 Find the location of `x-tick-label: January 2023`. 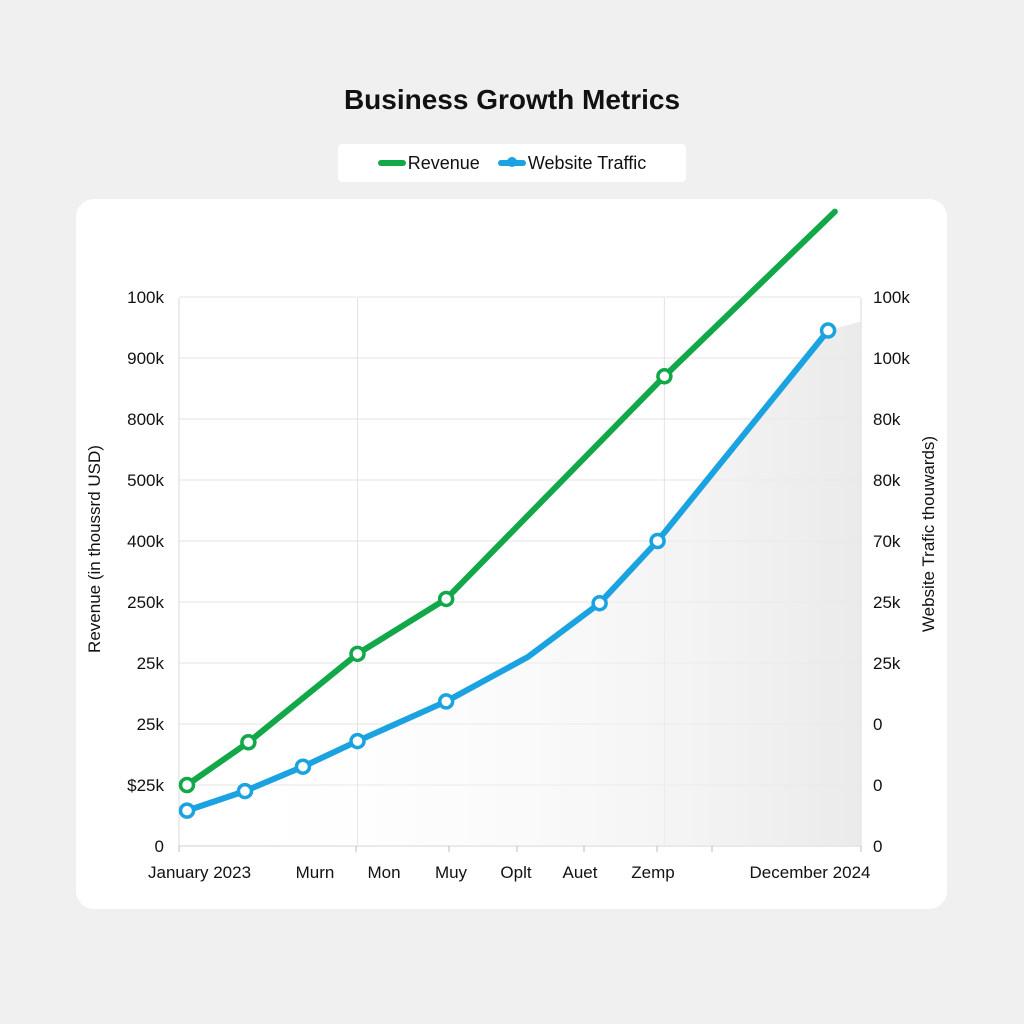

x-tick-label: January 2023 is located at coordinates (199, 872).